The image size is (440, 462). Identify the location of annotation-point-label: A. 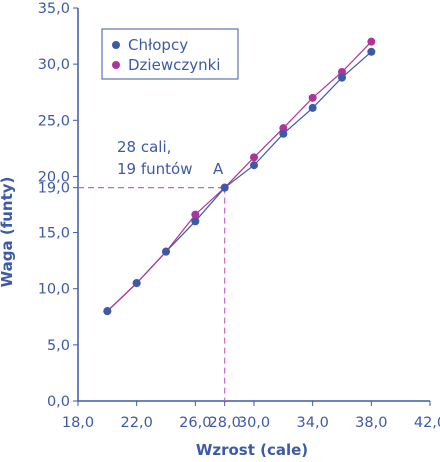
(218, 169).